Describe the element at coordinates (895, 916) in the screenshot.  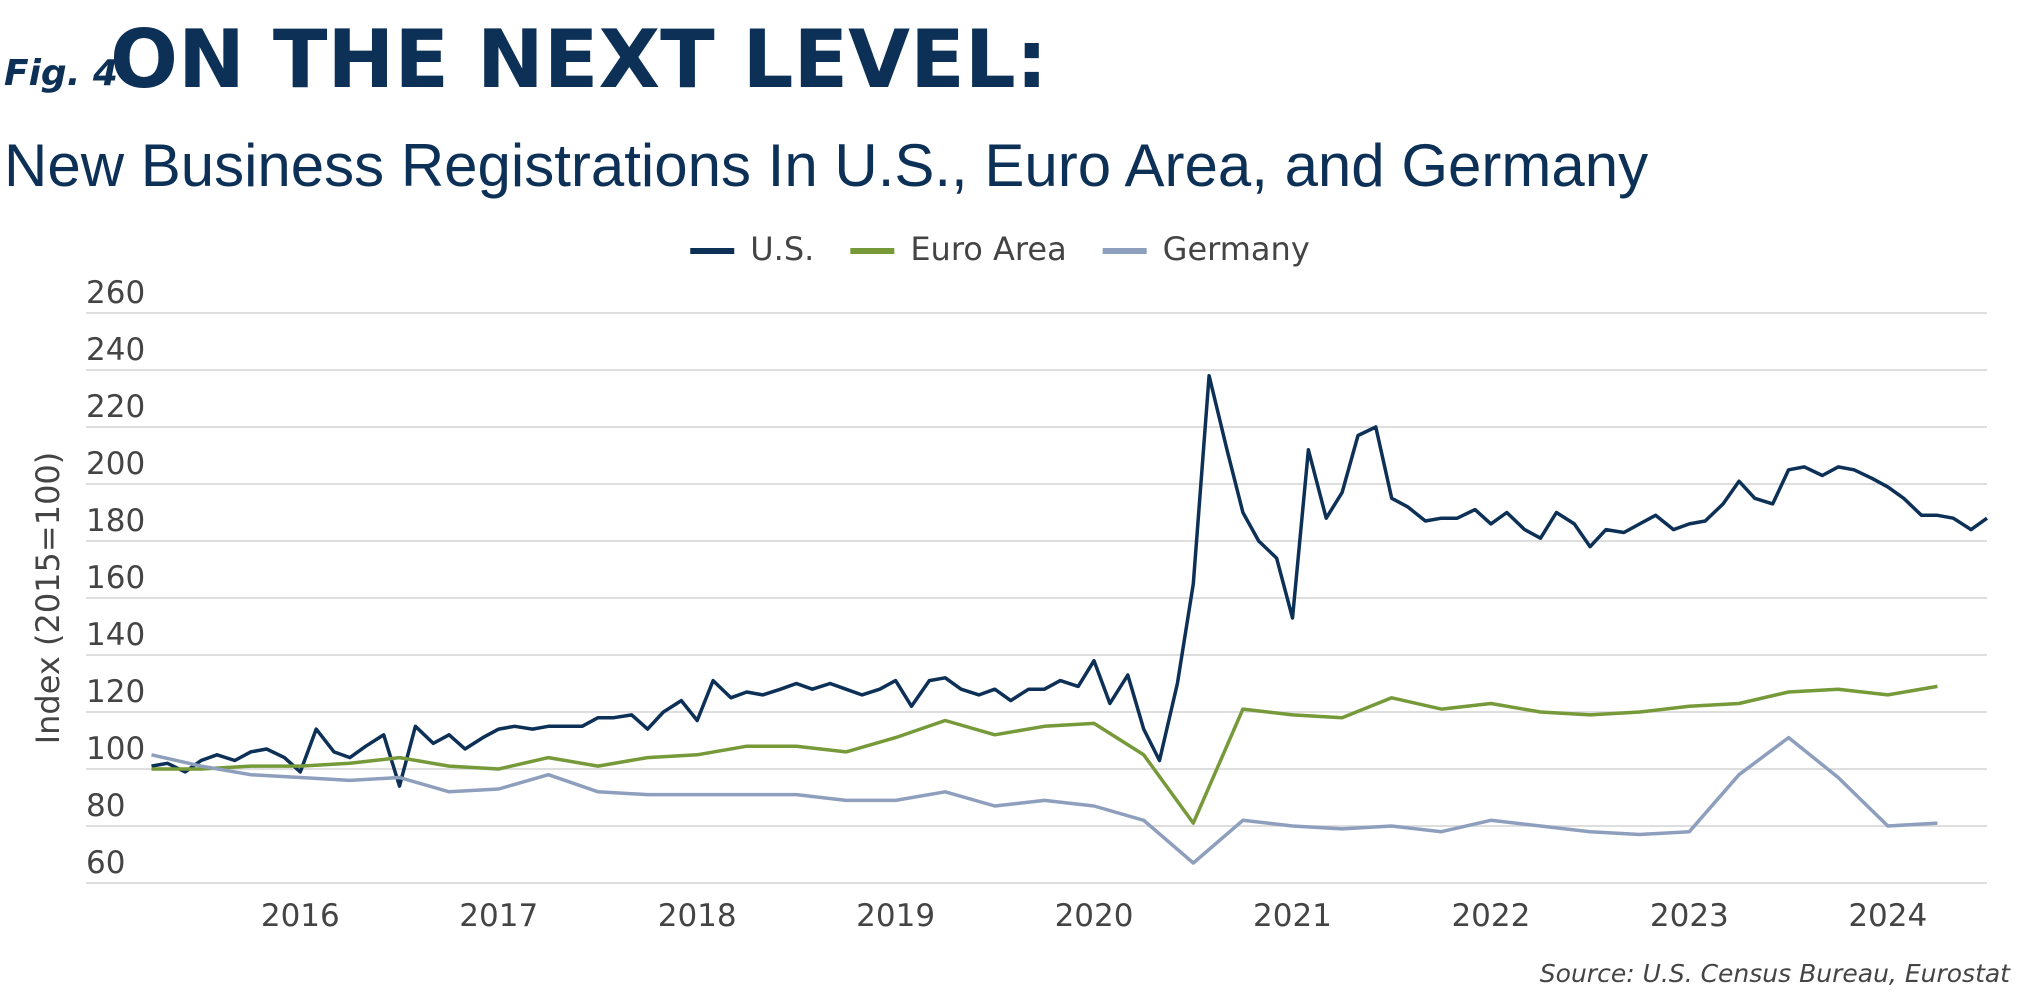
I see `x-tick-label: 2019` at that location.